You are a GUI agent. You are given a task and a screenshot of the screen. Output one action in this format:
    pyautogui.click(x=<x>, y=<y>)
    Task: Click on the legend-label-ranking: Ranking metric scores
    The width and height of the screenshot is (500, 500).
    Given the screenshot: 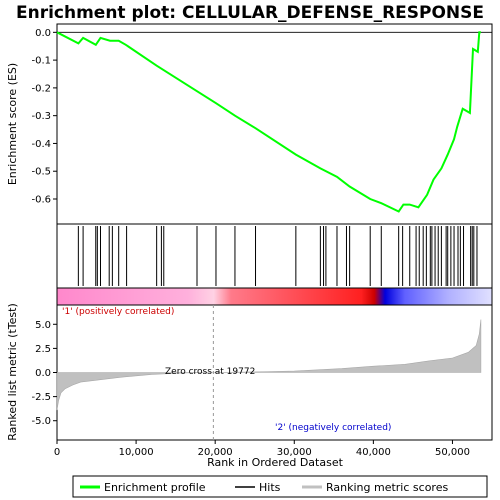 What is the action you would take?
    pyautogui.click(x=387, y=487)
    